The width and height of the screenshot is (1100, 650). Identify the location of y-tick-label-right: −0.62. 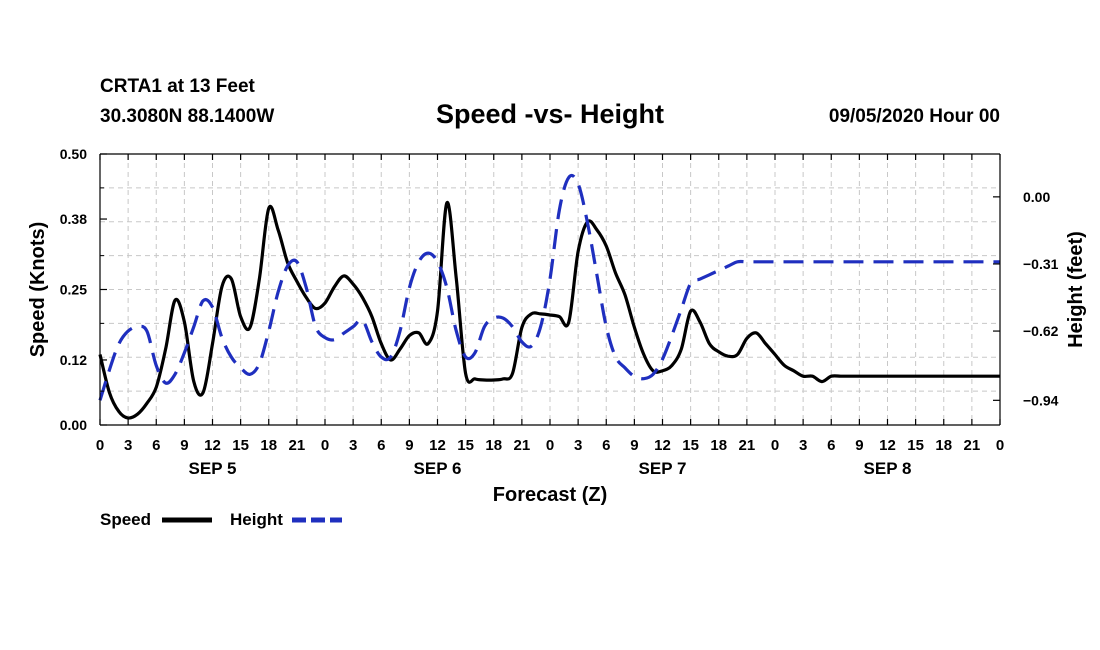
(1041, 331).